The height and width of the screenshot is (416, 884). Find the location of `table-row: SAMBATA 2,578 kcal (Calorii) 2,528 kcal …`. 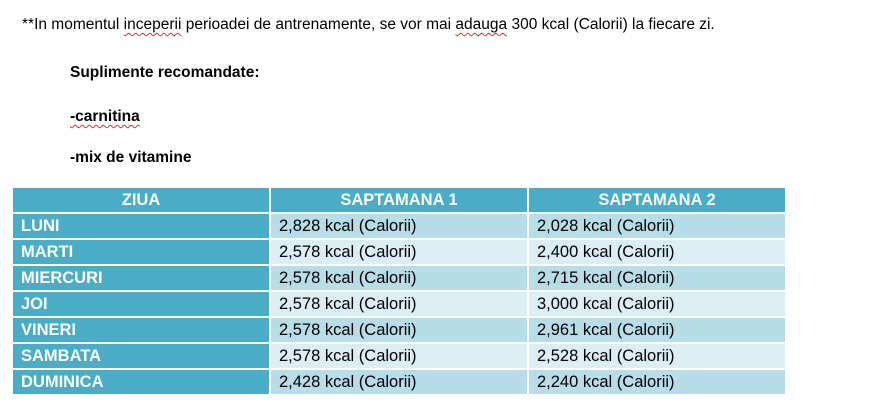

table-row: SAMBATA 2,578 kcal (Calorii) 2,528 kcal … is located at coordinates (399, 357).